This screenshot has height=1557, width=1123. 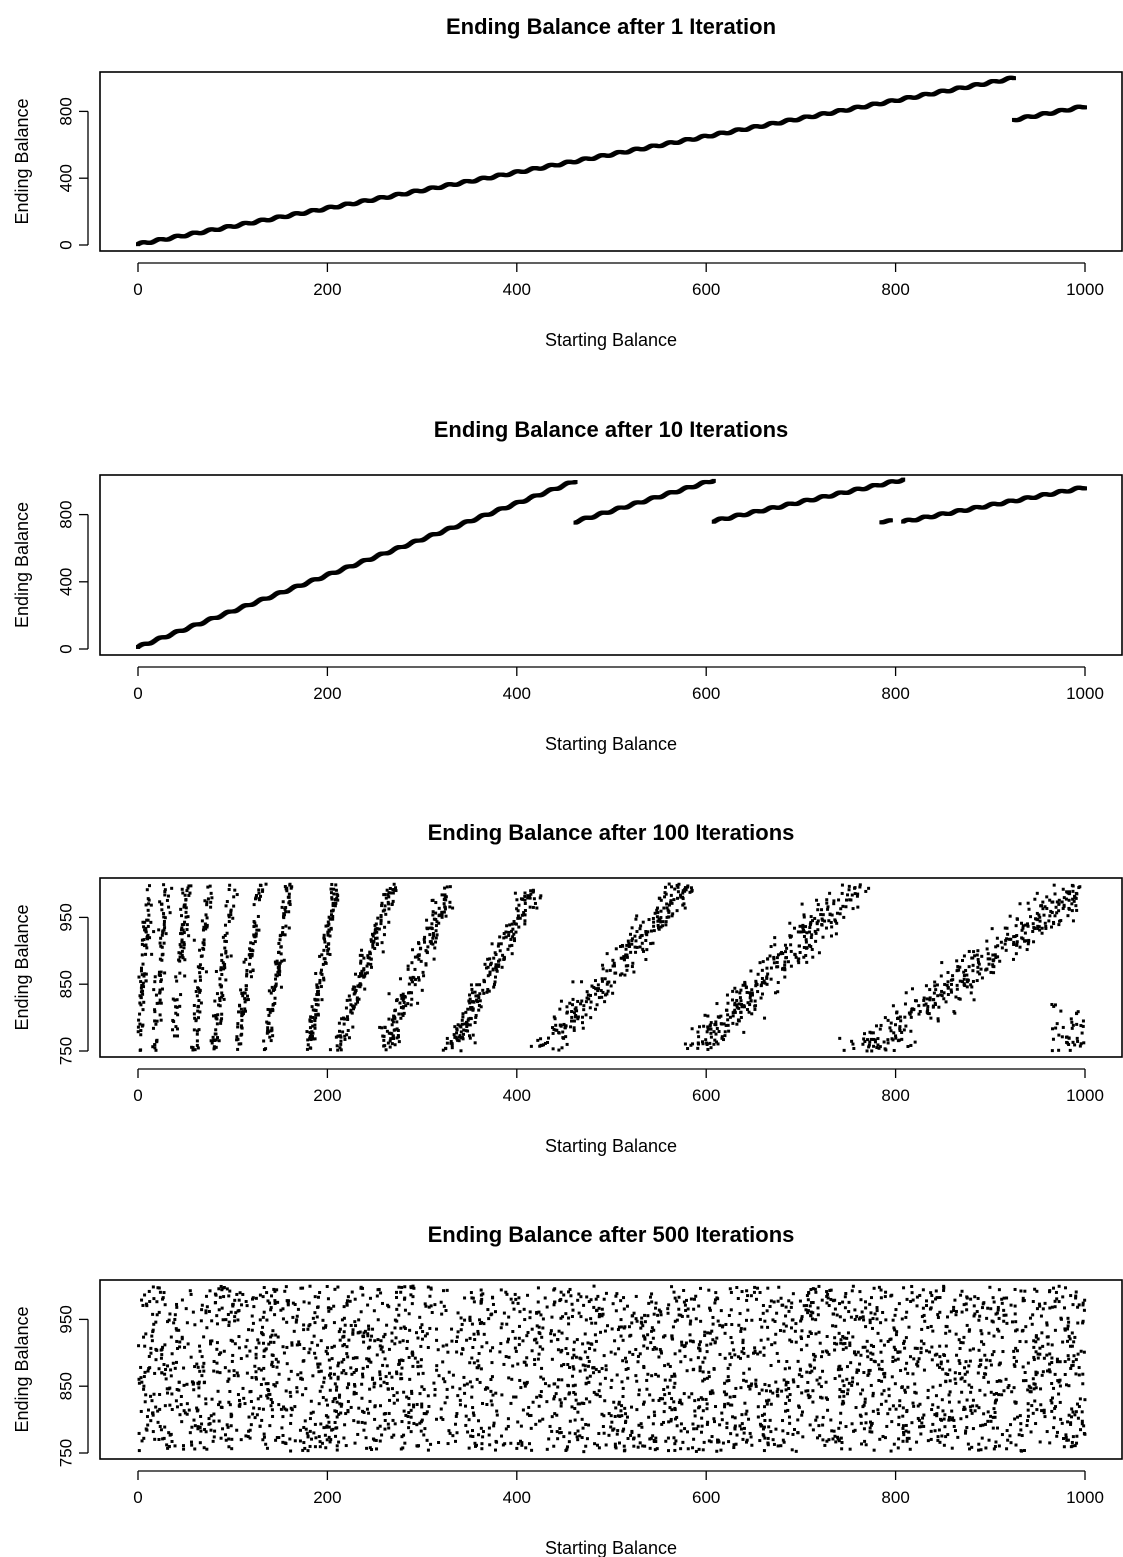 I want to click on x-tick-label: 800, so click(x=895, y=1497).